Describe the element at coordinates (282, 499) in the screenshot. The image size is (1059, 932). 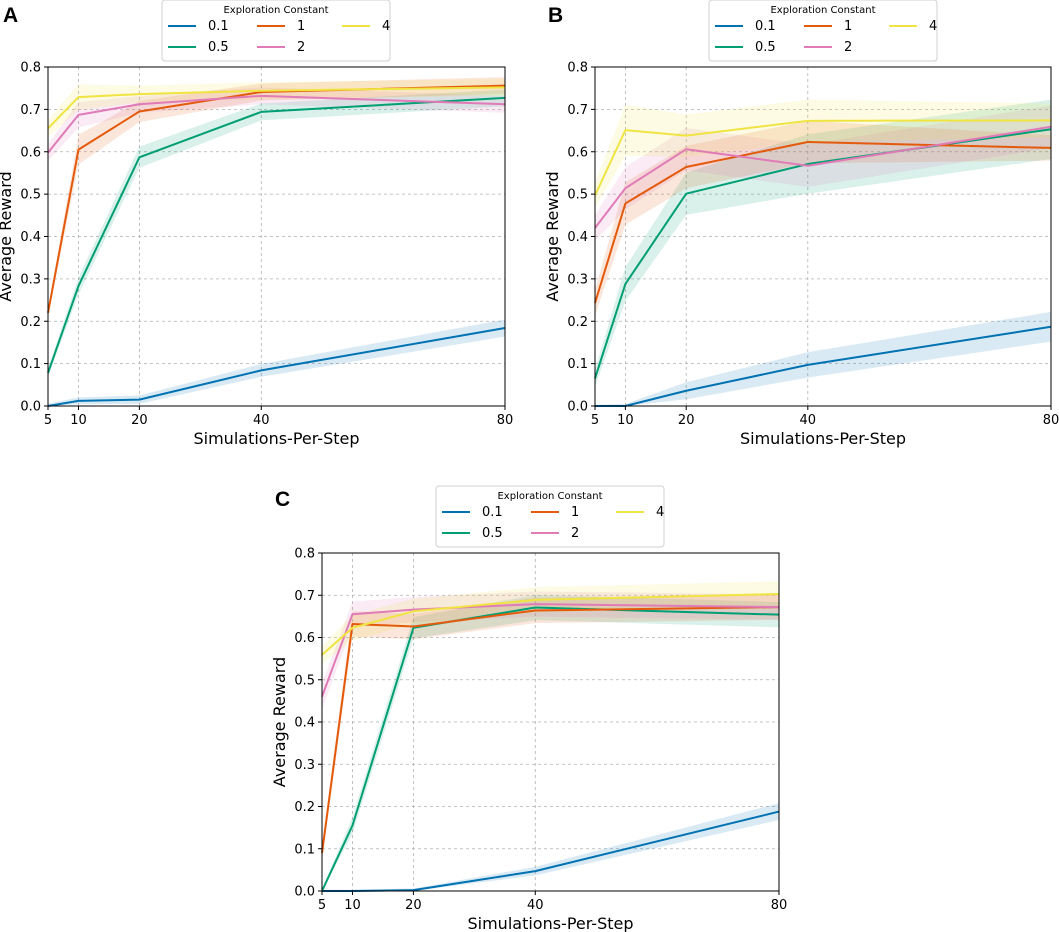
I see `panel-c-letter: C` at that location.